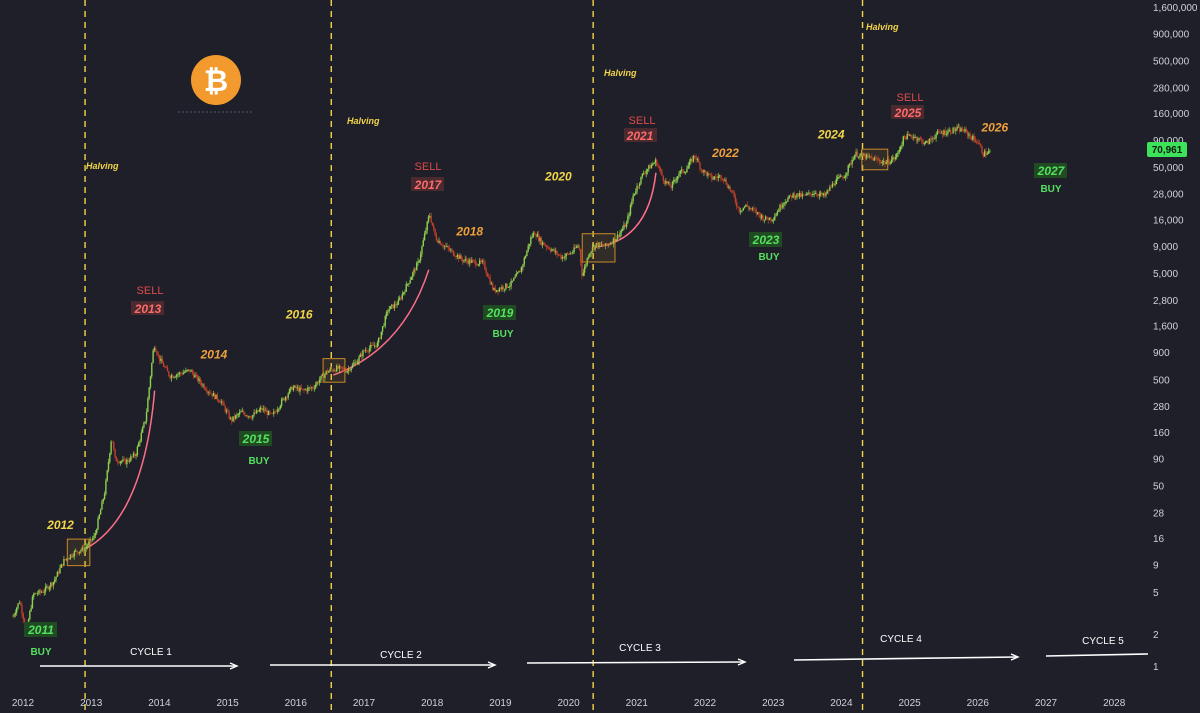 The width and height of the screenshot is (1200, 713). Describe the element at coordinates (831, 134) in the screenshot. I see `year-label-2024: 2024` at that location.